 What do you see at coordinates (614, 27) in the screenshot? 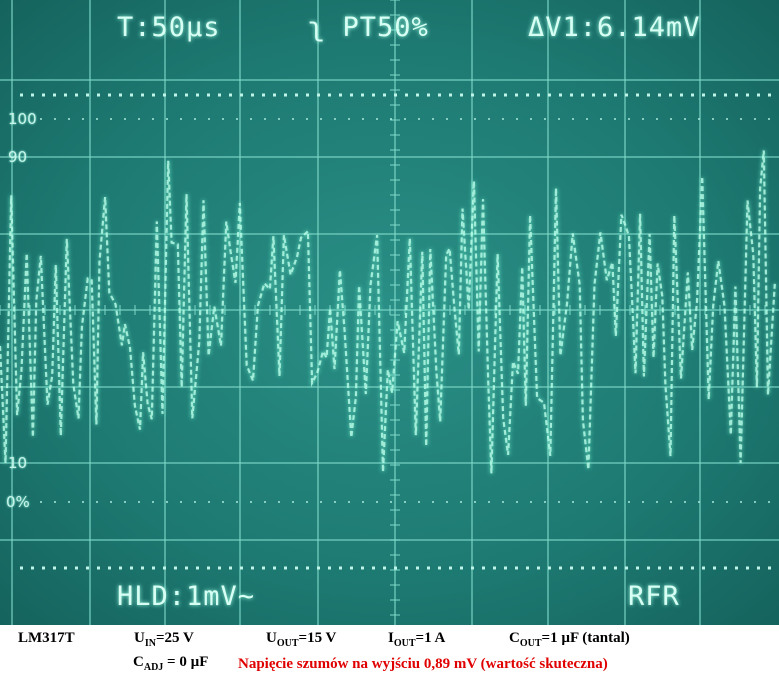
I see `delta-v: ΔV1:6.14mV` at bounding box center [614, 27].